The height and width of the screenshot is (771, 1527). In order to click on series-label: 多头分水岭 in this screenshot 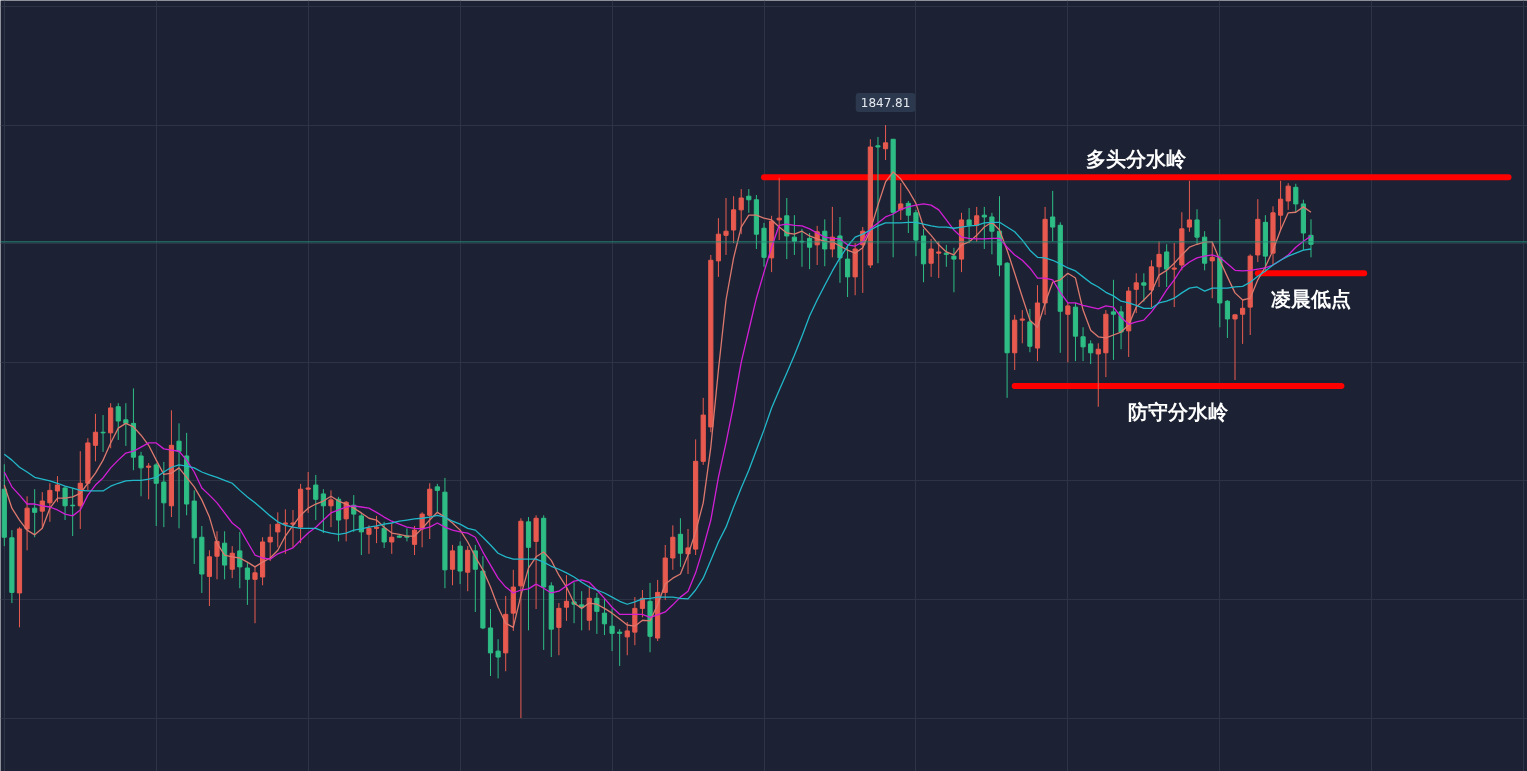, I will do `click(1137, 159)`.